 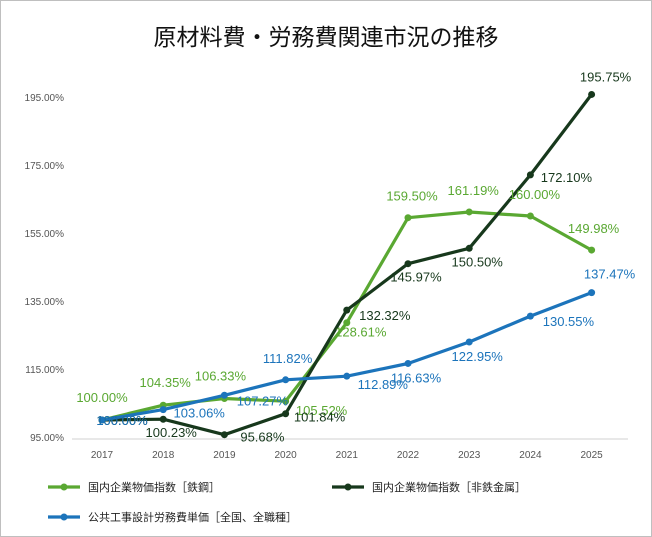 I want to click on labor-data-label: 100.00%, so click(x=122, y=420).